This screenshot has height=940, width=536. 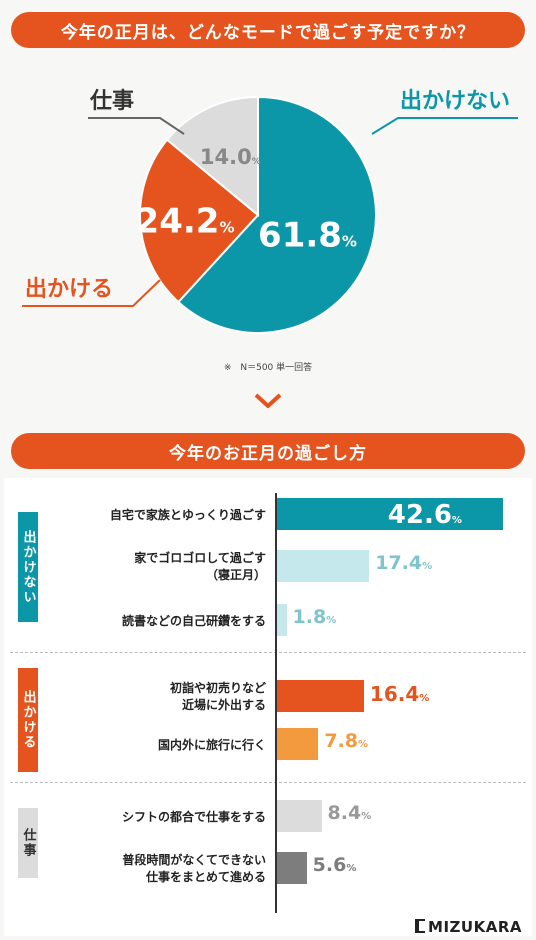 I want to click on chevron-down-icon, so click(x=268, y=400).